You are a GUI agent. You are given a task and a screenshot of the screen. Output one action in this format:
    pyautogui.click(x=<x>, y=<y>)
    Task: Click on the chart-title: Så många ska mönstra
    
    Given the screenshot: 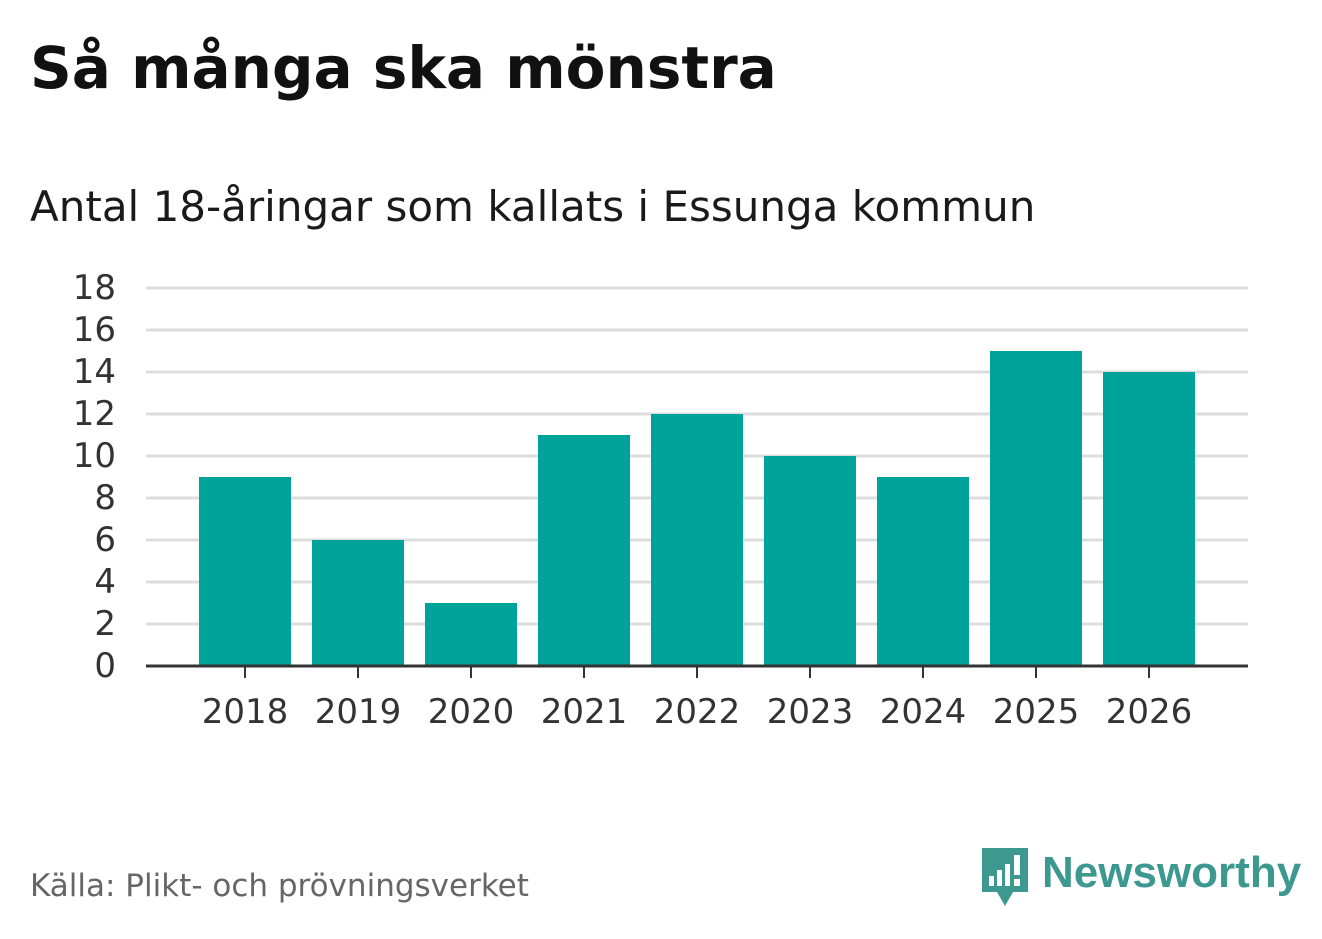 What is the action you would take?
    pyautogui.click(x=403, y=68)
    